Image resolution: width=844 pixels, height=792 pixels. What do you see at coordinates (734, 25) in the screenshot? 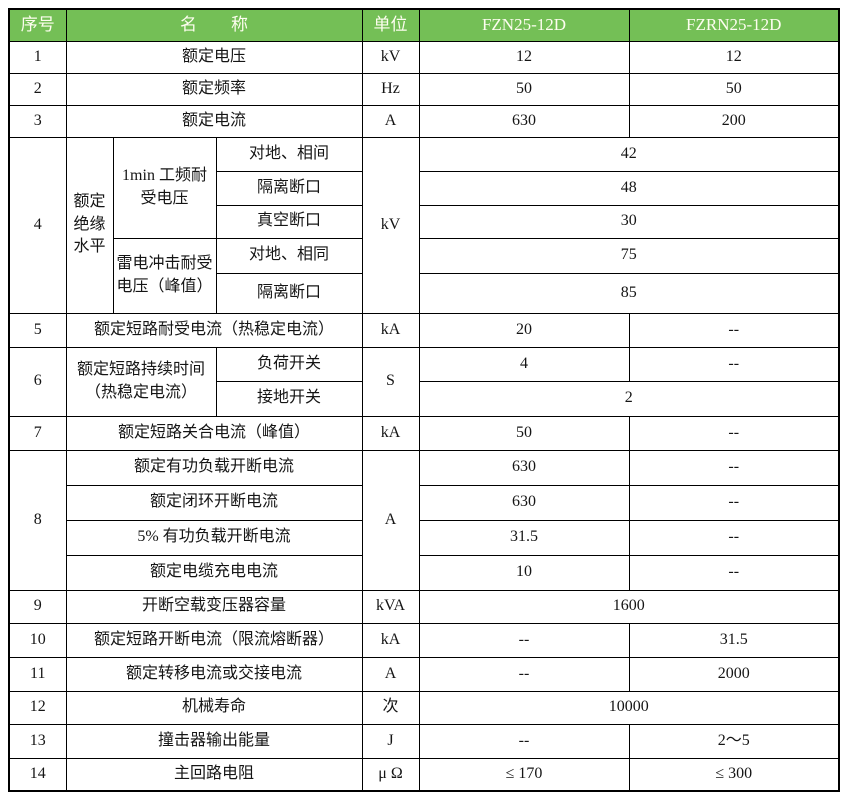
I see `header-col-model-b: FZRN25-12D` at bounding box center [734, 25].